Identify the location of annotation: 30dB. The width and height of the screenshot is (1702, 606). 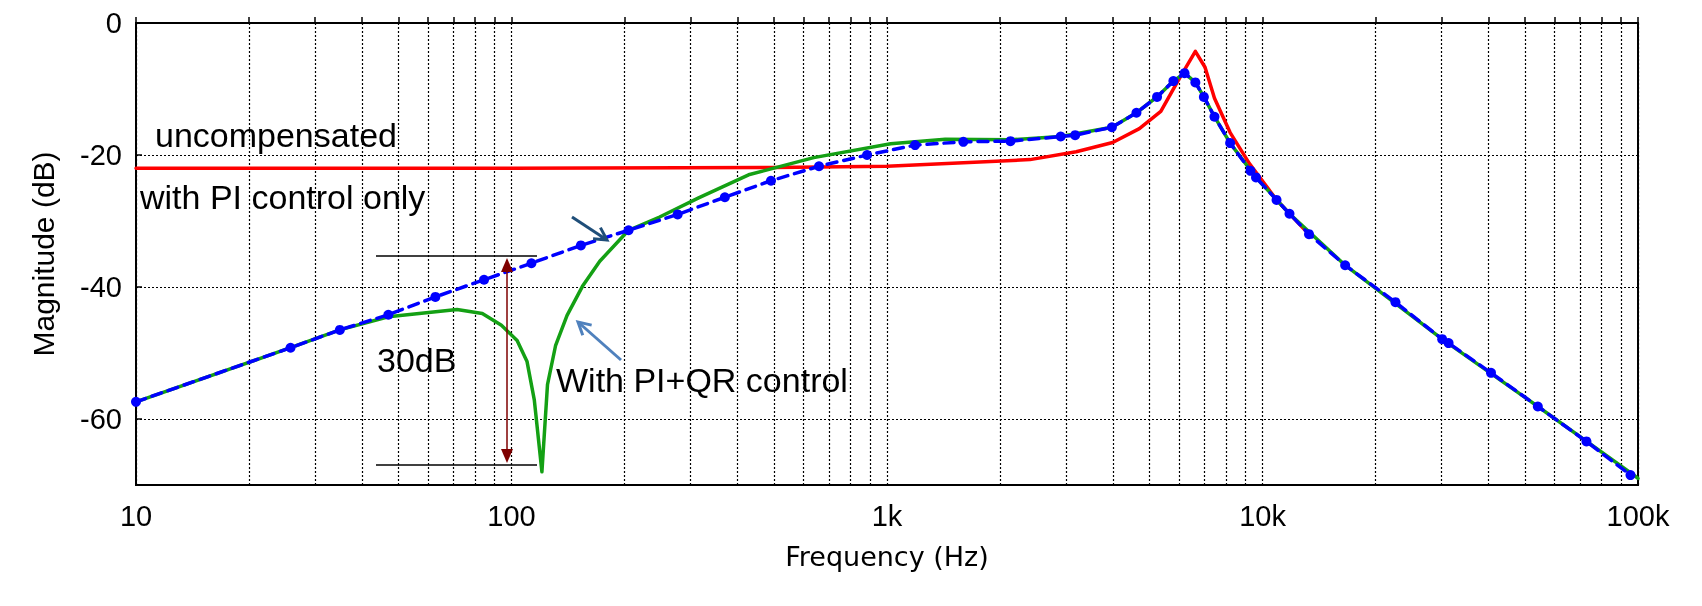
(417, 360).